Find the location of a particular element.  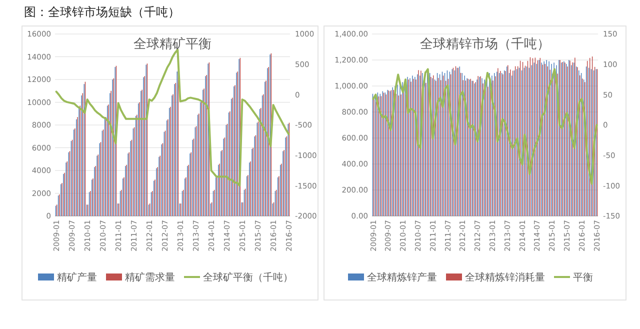

annotation: 图：全球锌市场短缺（千吨） is located at coordinates (102, 12).